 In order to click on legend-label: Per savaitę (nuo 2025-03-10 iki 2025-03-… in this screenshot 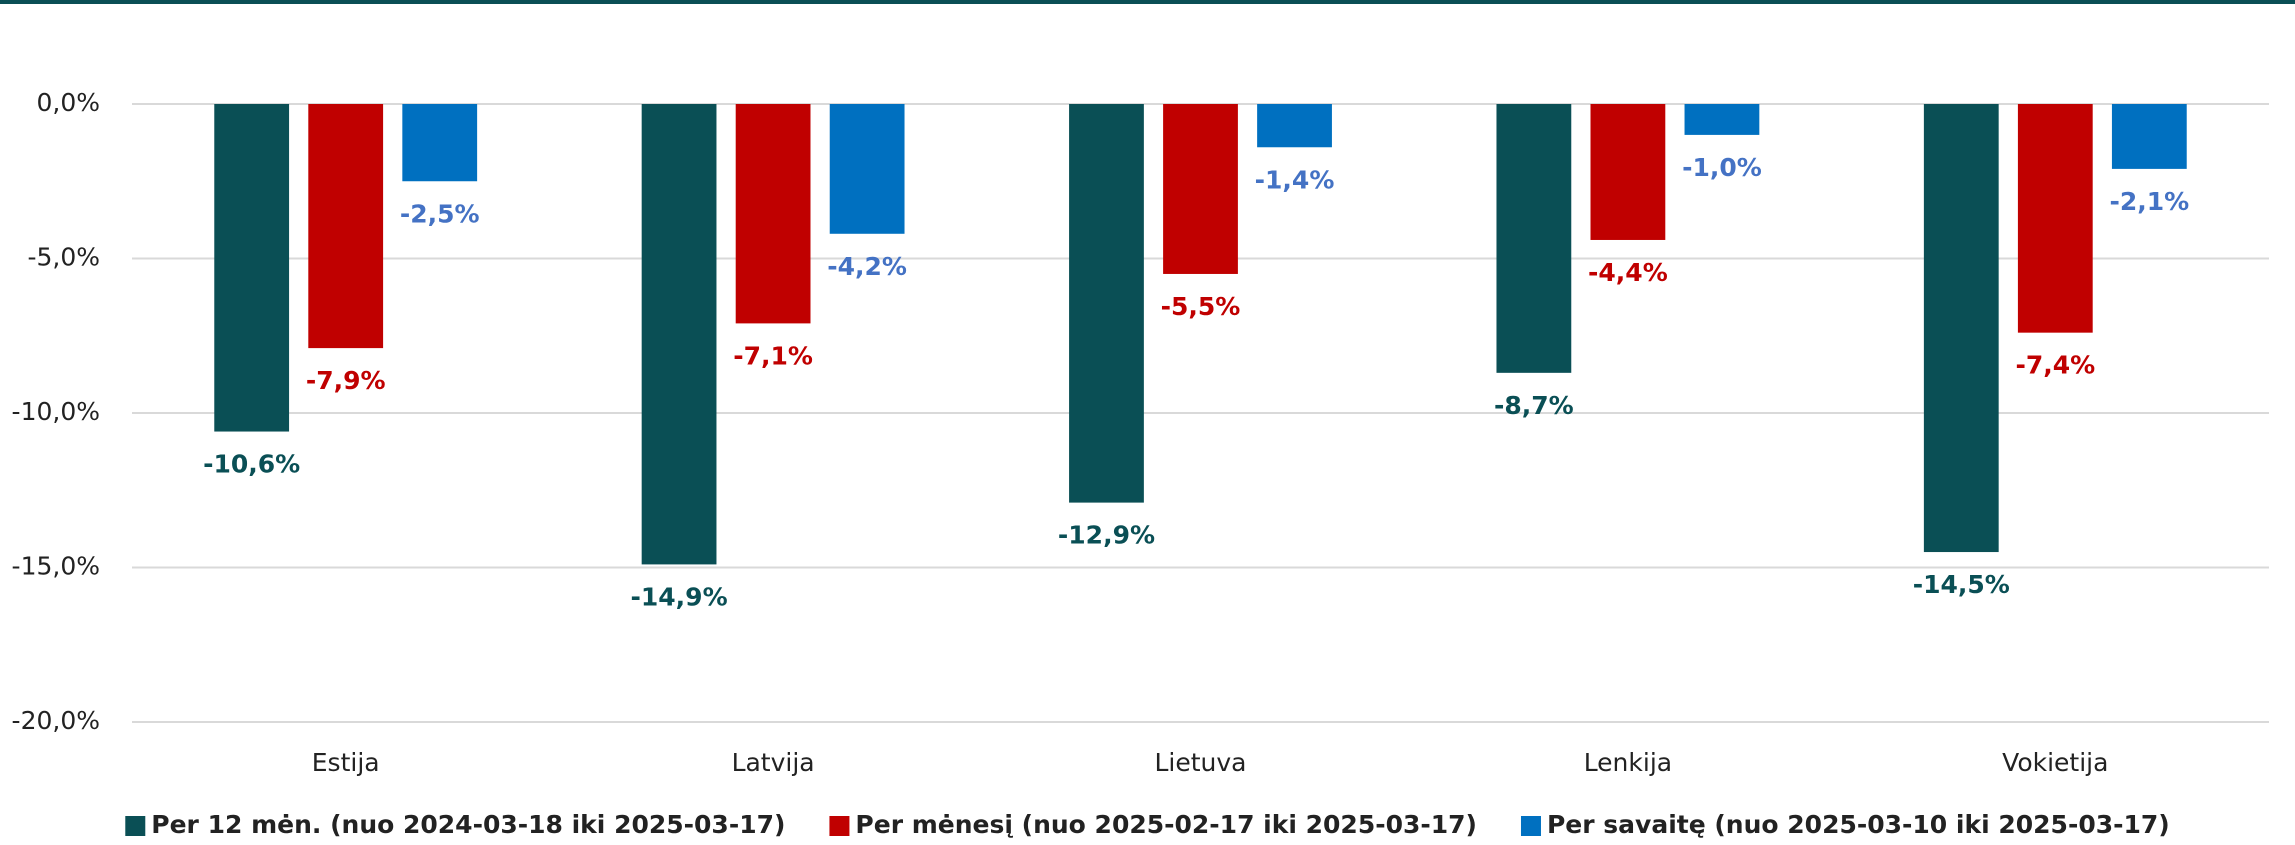, I will do `click(1858, 824)`.